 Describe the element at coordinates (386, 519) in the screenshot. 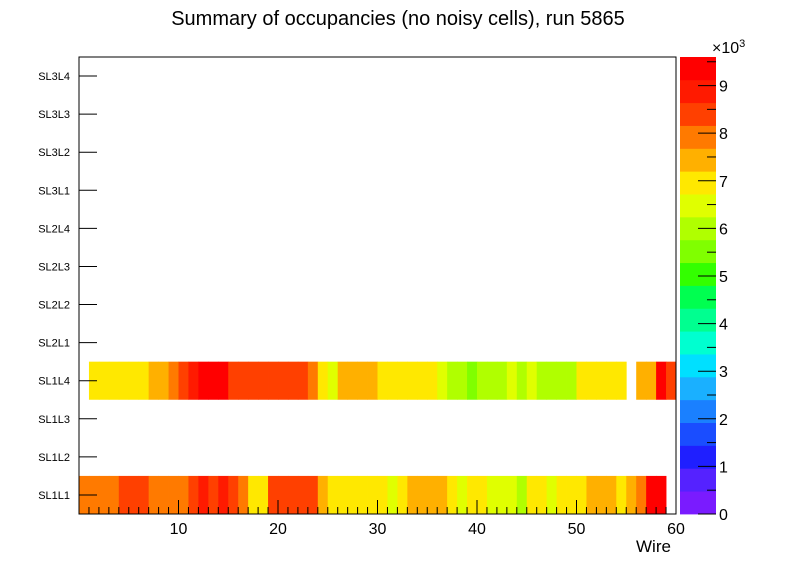

I see `x-axis: 10 20 30 40 50 60` at that location.